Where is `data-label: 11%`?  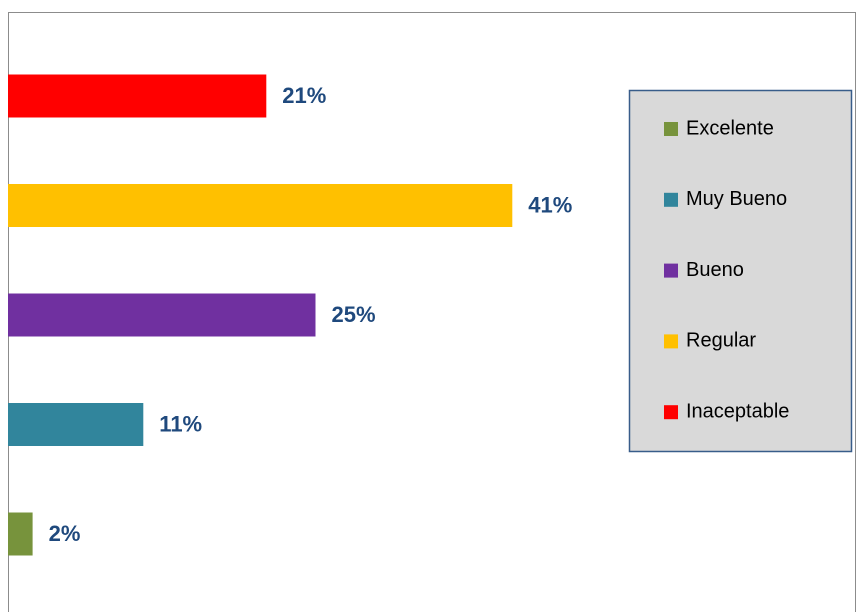 data-label: 11% is located at coordinates (180, 423).